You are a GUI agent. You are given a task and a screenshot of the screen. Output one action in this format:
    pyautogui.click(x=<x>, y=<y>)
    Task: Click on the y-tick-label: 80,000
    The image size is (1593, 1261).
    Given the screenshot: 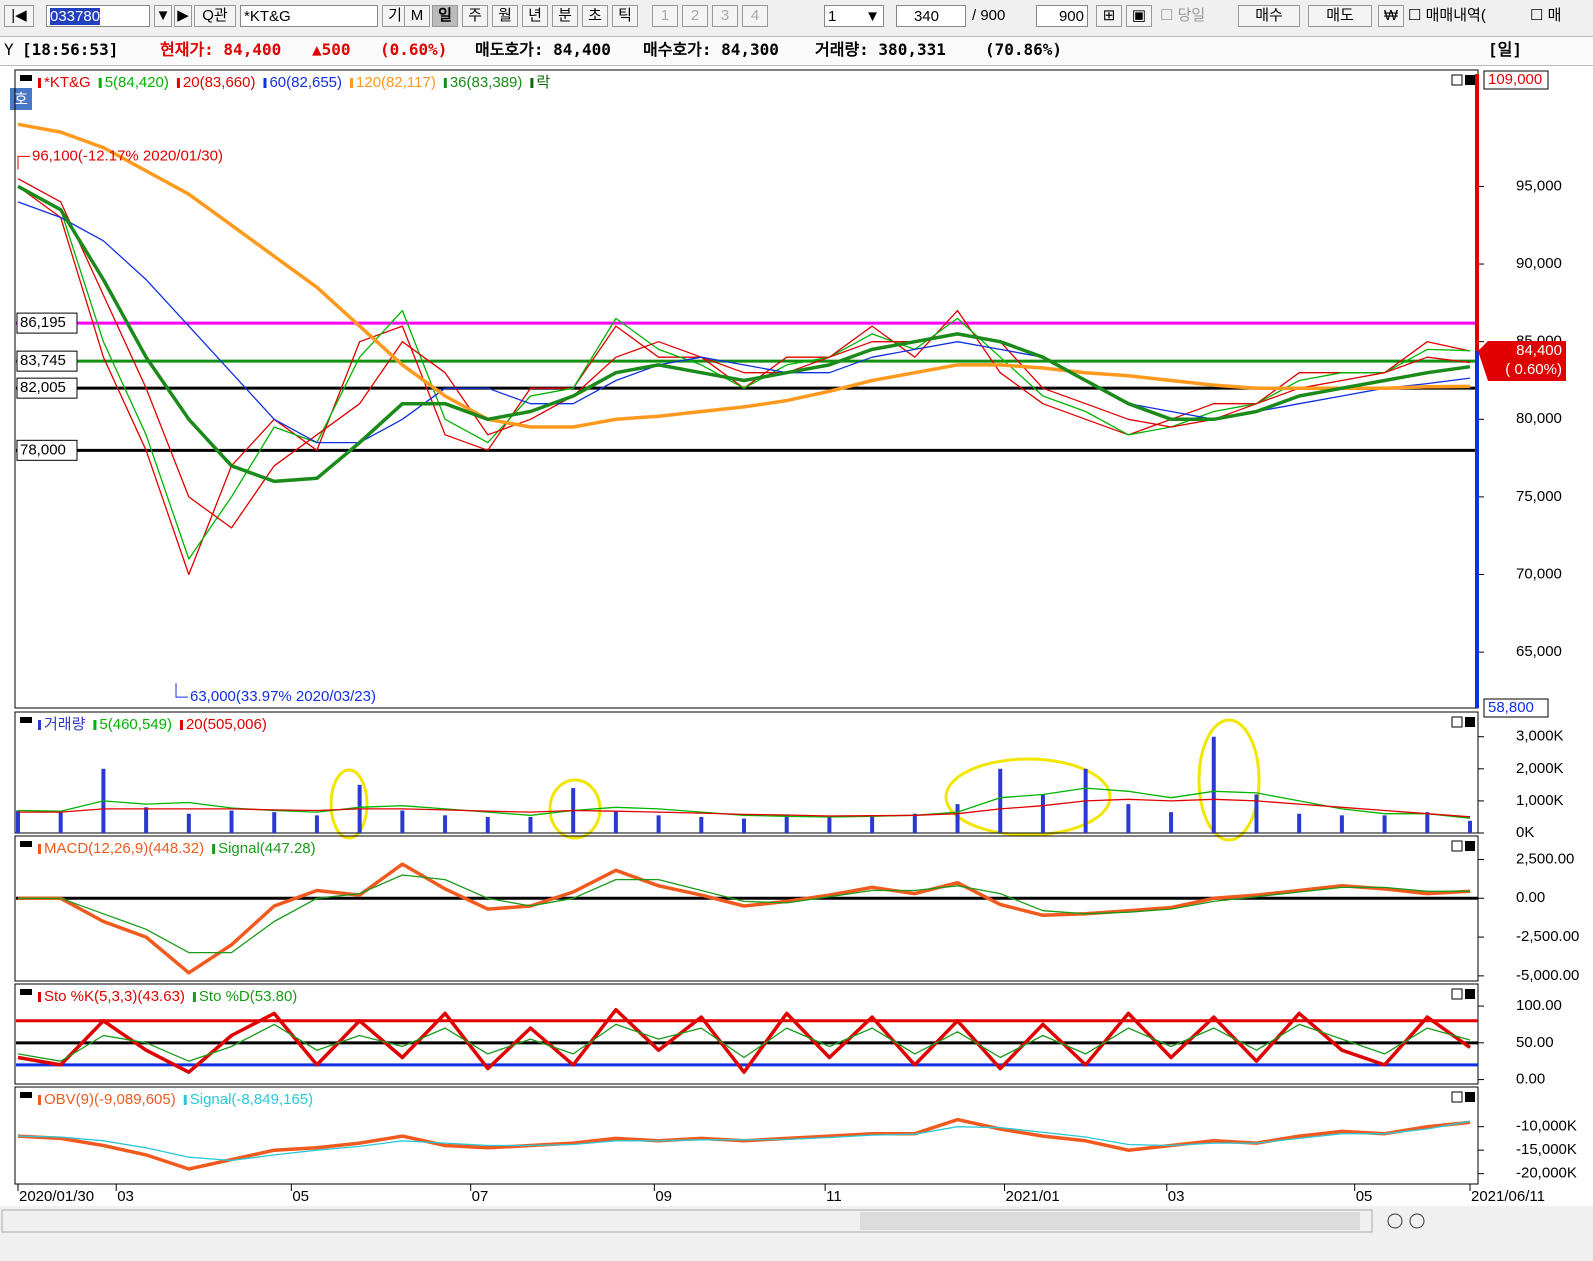 What is the action you would take?
    pyautogui.click(x=1539, y=418)
    